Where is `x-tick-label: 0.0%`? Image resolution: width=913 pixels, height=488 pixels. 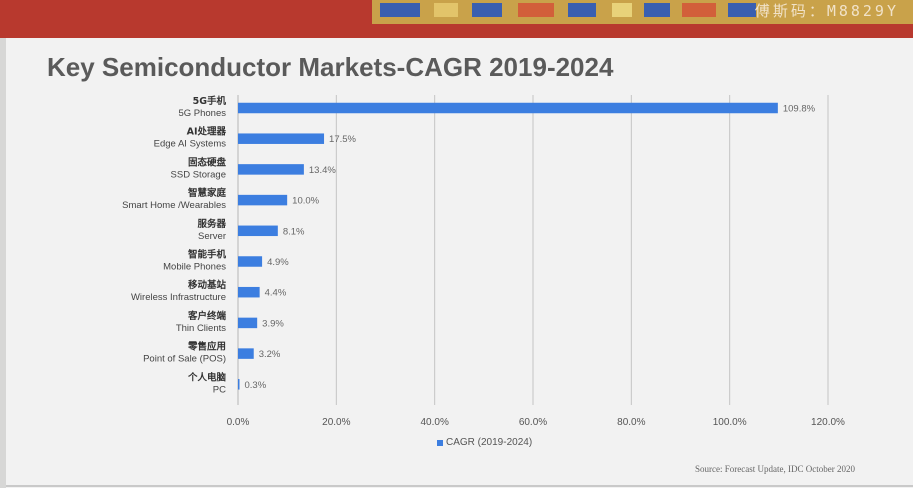
x-tick-label: 0.0% is located at coordinates (238, 422).